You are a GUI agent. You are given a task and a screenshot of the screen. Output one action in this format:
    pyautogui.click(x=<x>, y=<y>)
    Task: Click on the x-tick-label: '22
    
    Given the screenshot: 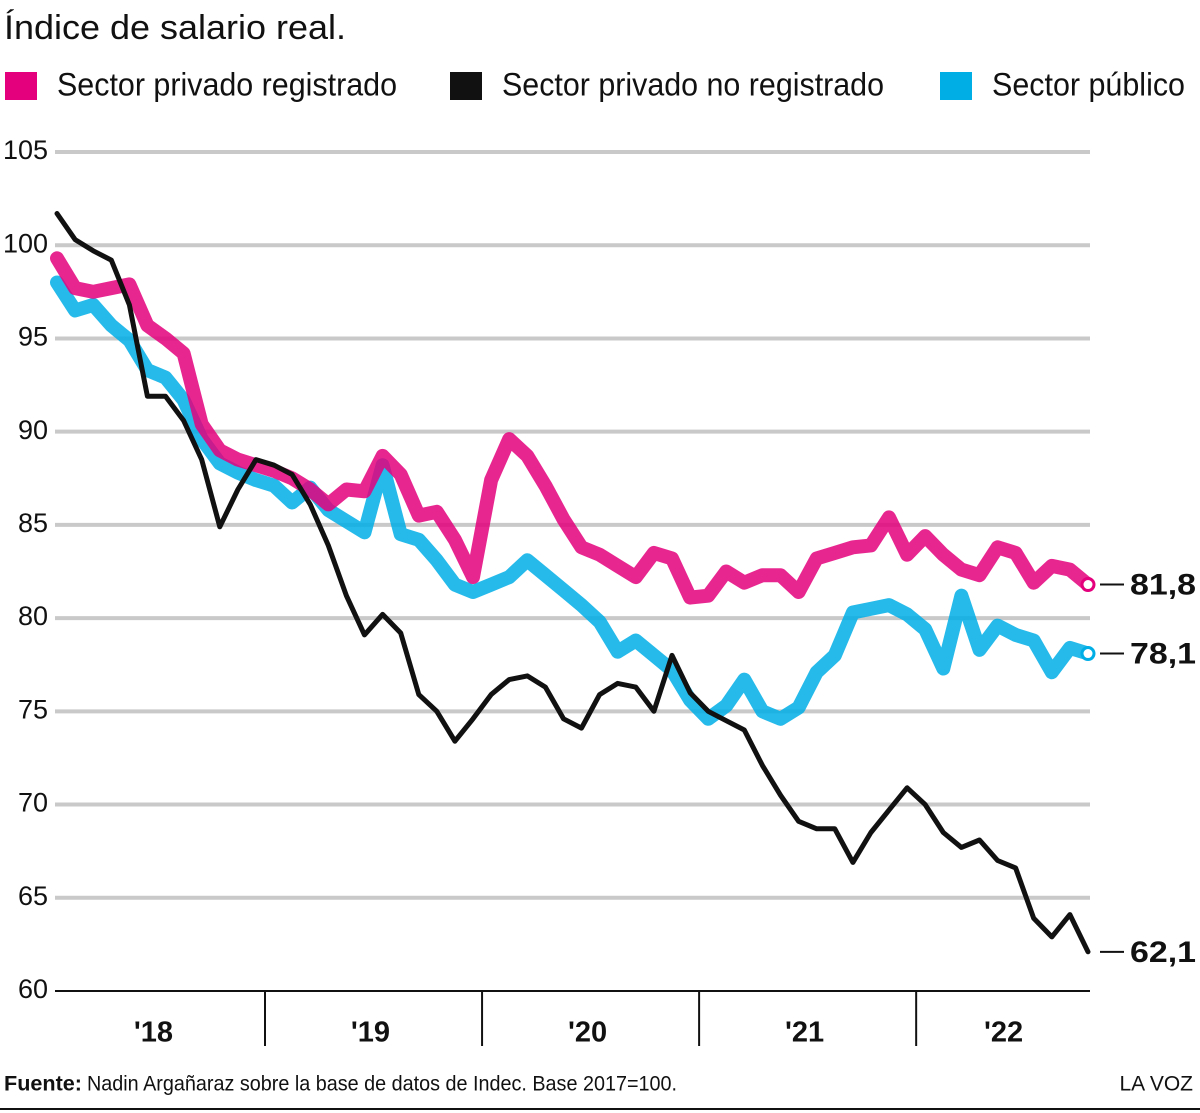 What is the action you would take?
    pyautogui.click(x=1003, y=1033)
    